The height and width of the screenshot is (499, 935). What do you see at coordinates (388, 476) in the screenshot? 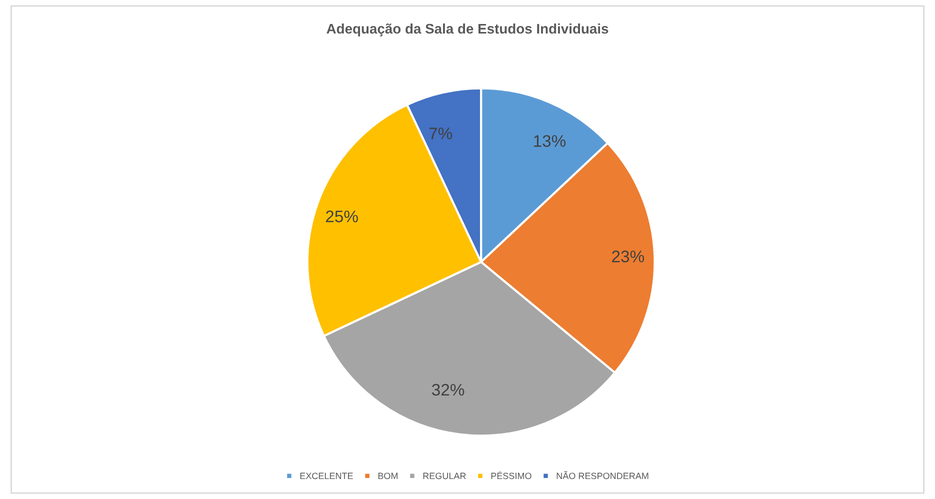
I see `legend-label: BOM` at bounding box center [388, 476].